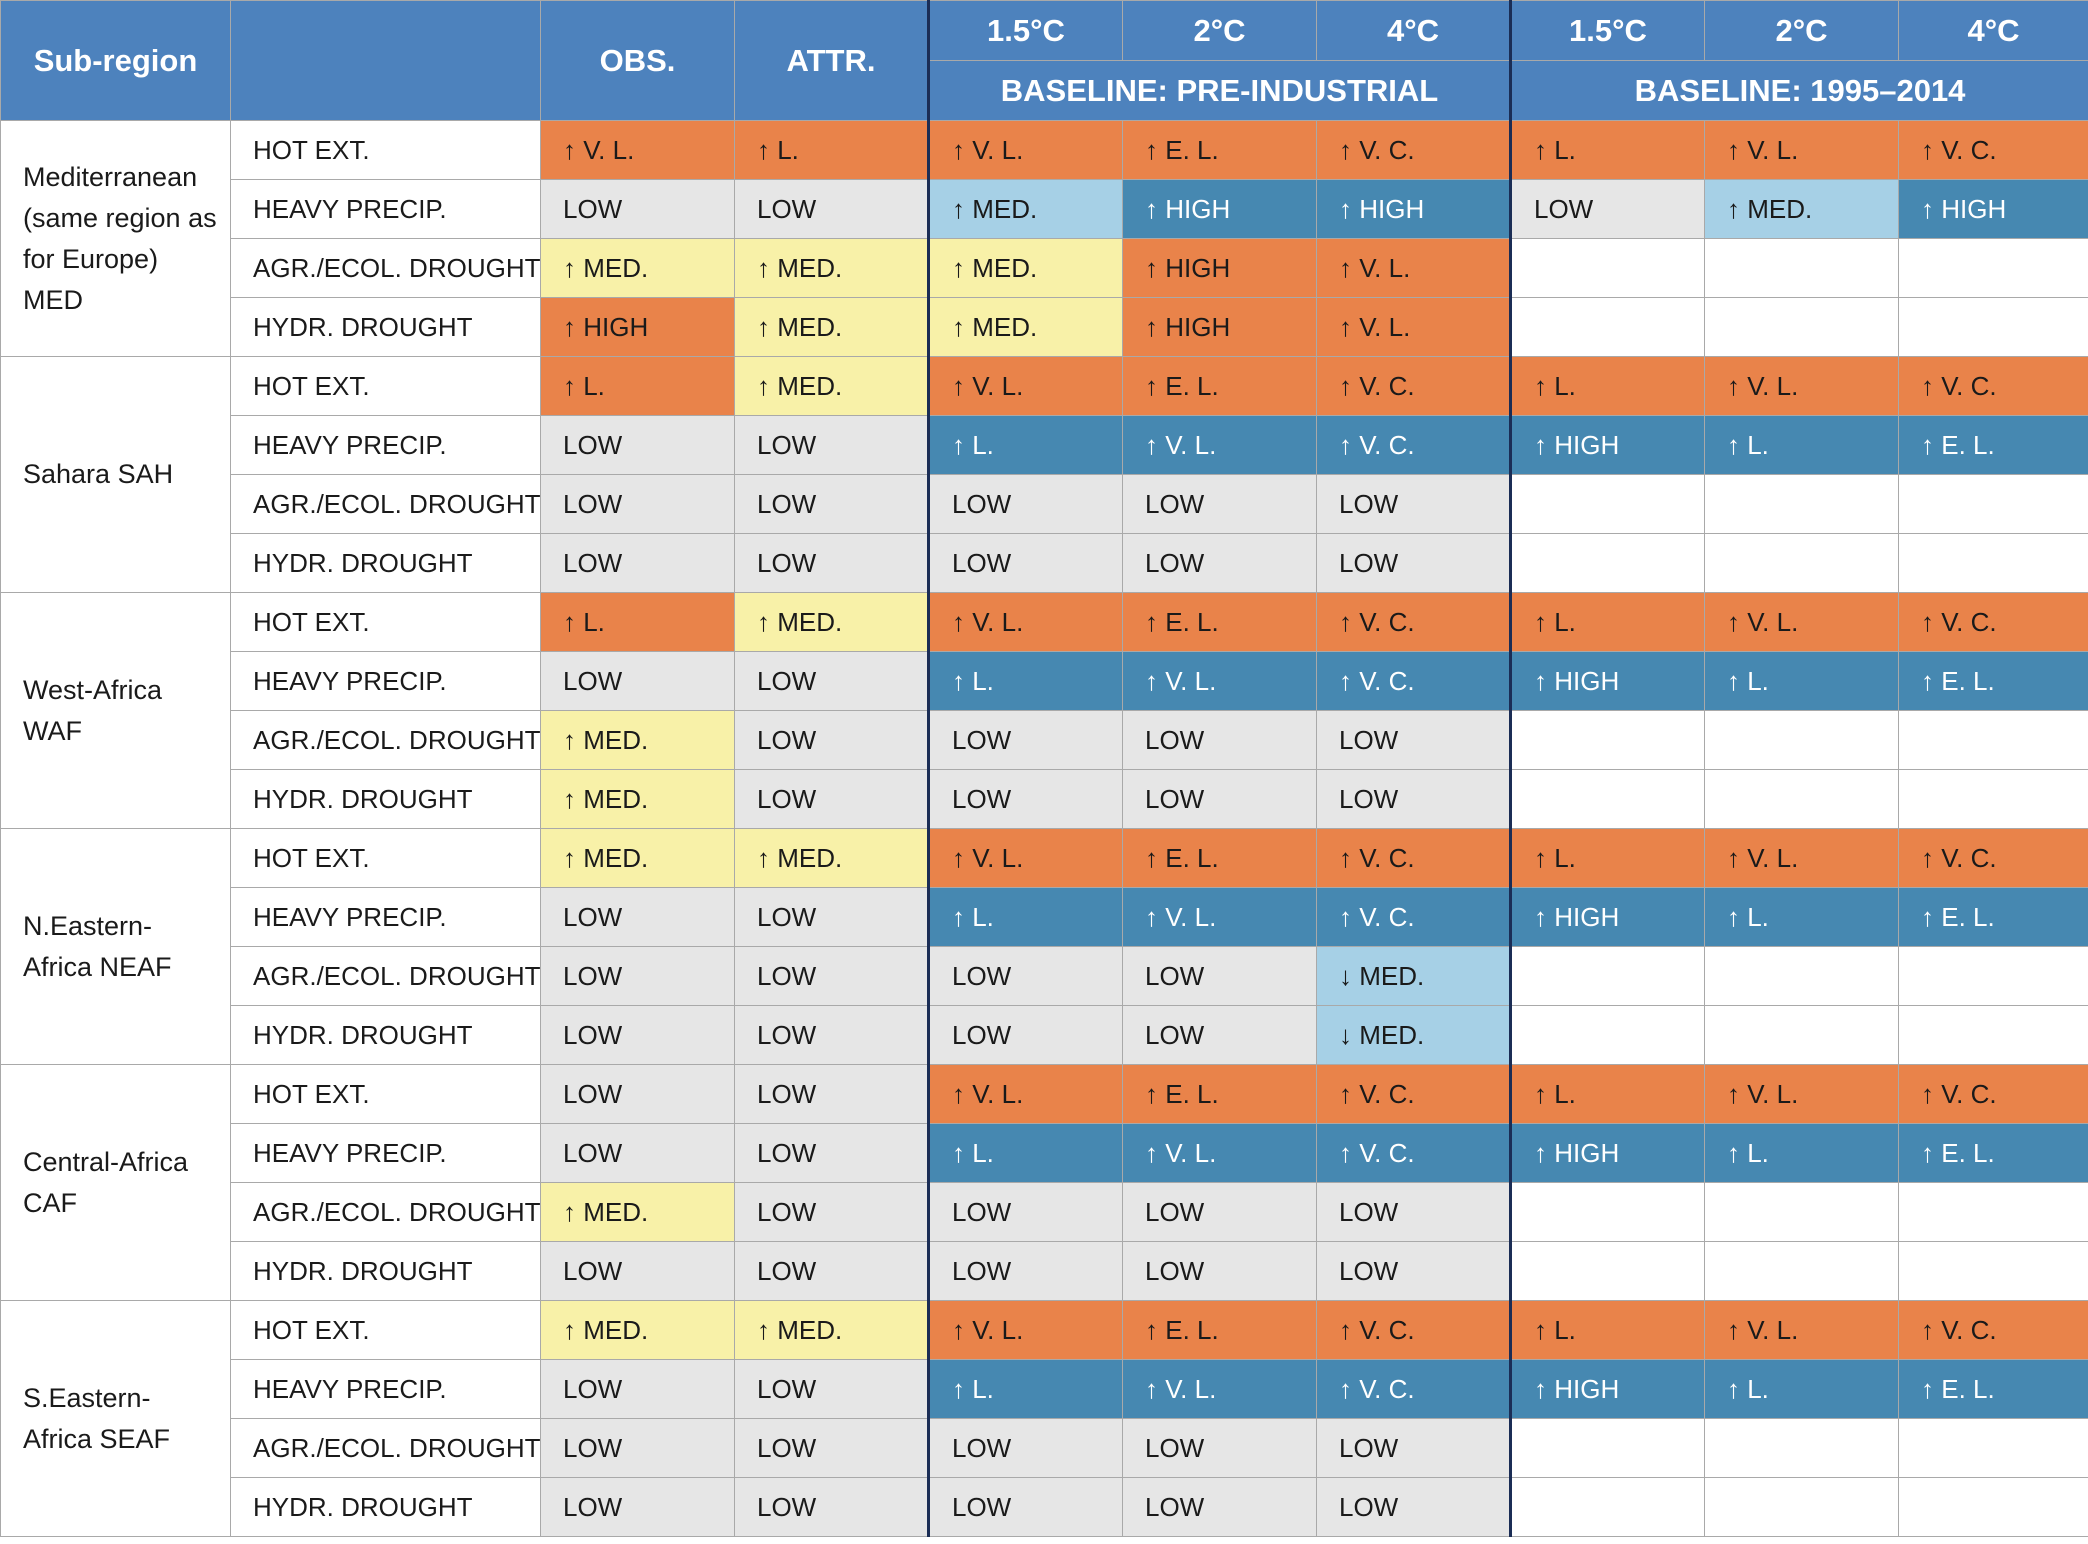  Describe the element at coordinates (115, 946) in the screenshot. I see `subregion-name: N.Eastern-Africa NEAF` at that location.